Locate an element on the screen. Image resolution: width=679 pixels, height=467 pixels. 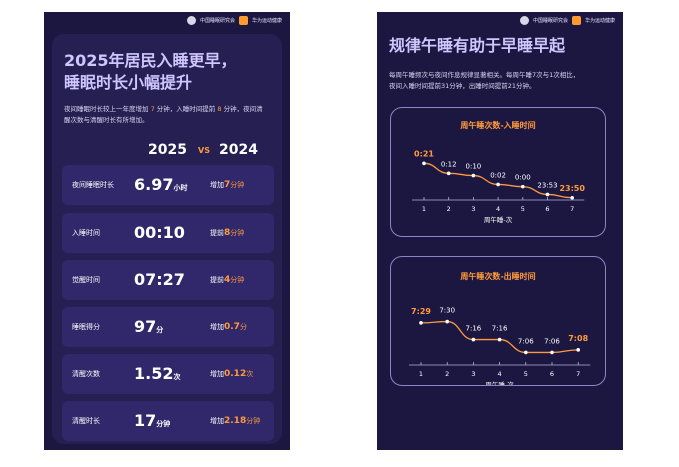
metric-row: 睡眠得分 97分 增加0.7分 is located at coordinates (168, 327).